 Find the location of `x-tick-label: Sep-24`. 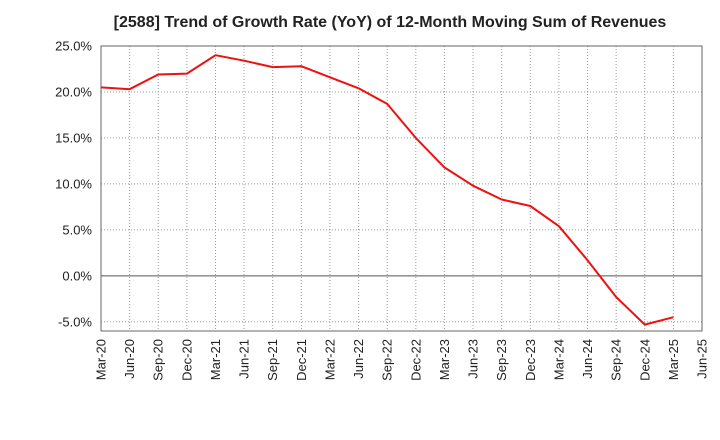

x-tick-label: Sep-24 is located at coordinates (616, 360).